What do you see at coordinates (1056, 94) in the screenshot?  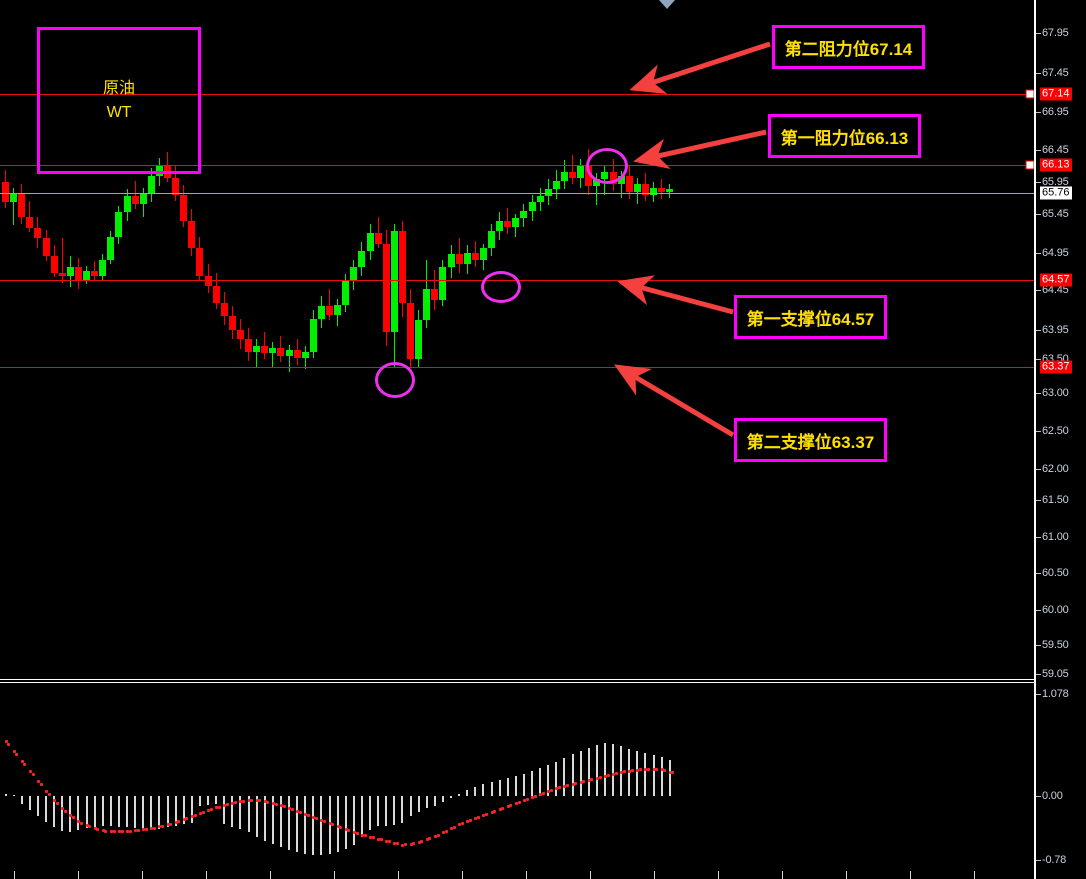 I see `price-tag-resistance-2: 67.14` at bounding box center [1056, 94].